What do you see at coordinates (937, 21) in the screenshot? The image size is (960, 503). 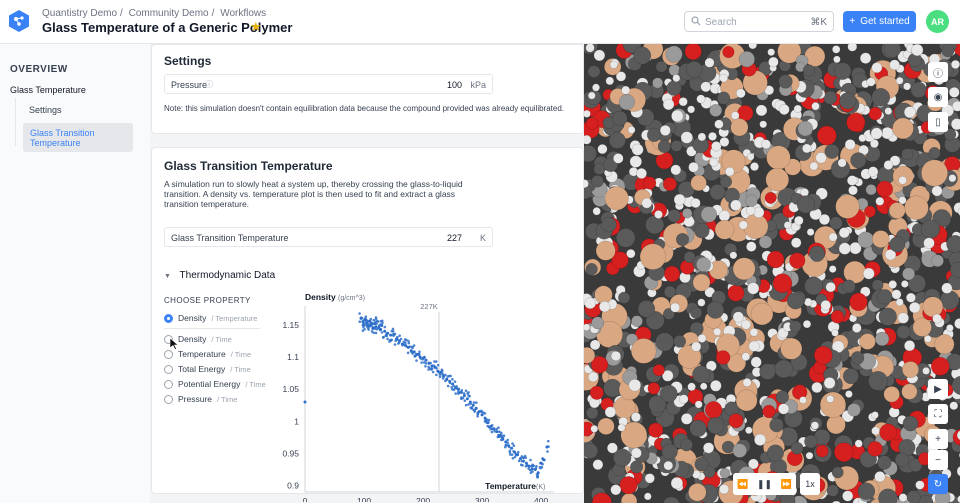 I see `avatar: AR` at bounding box center [937, 21].